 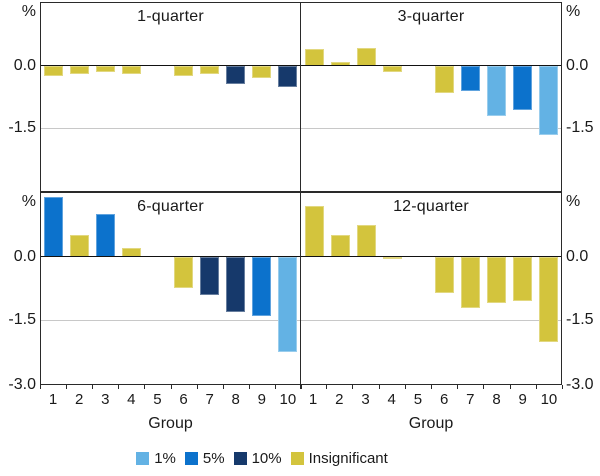 I want to click on panel-title: 3-quarter, so click(x=431, y=16).